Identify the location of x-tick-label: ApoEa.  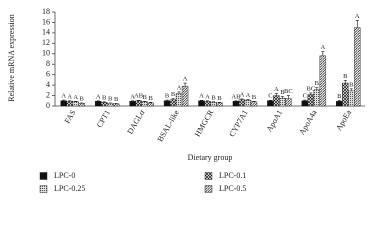
(343, 120).